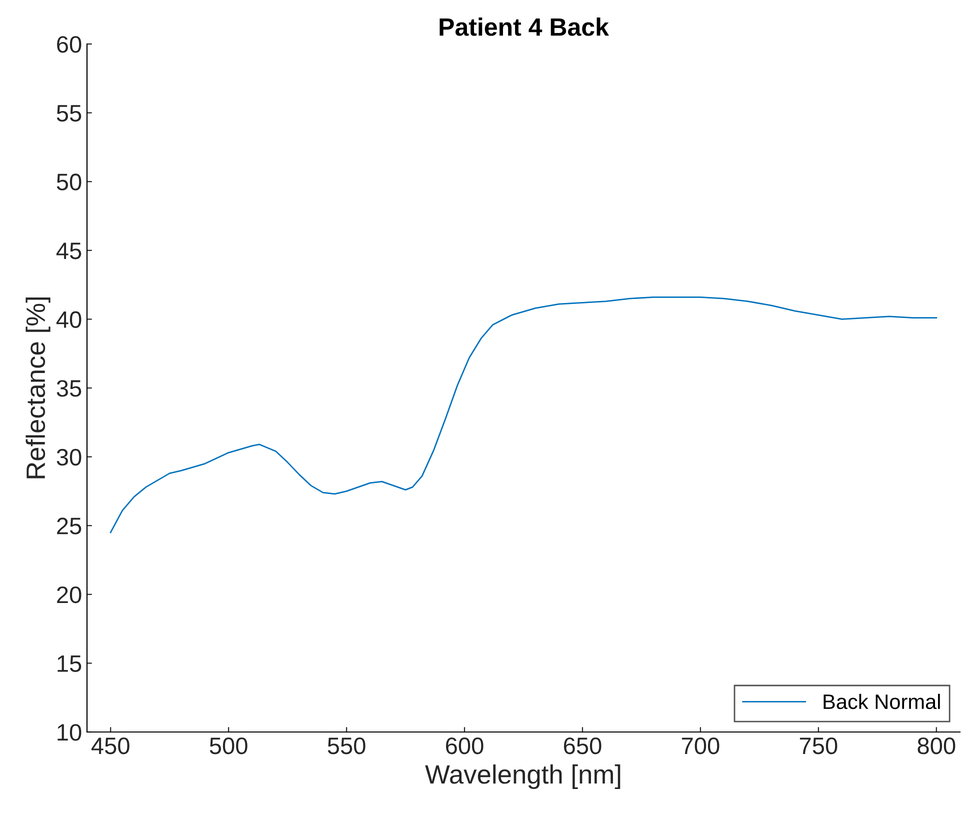  What do you see at coordinates (937, 745) in the screenshot?
I see `x-tick-label: 800` at bounding box center [937, 745].